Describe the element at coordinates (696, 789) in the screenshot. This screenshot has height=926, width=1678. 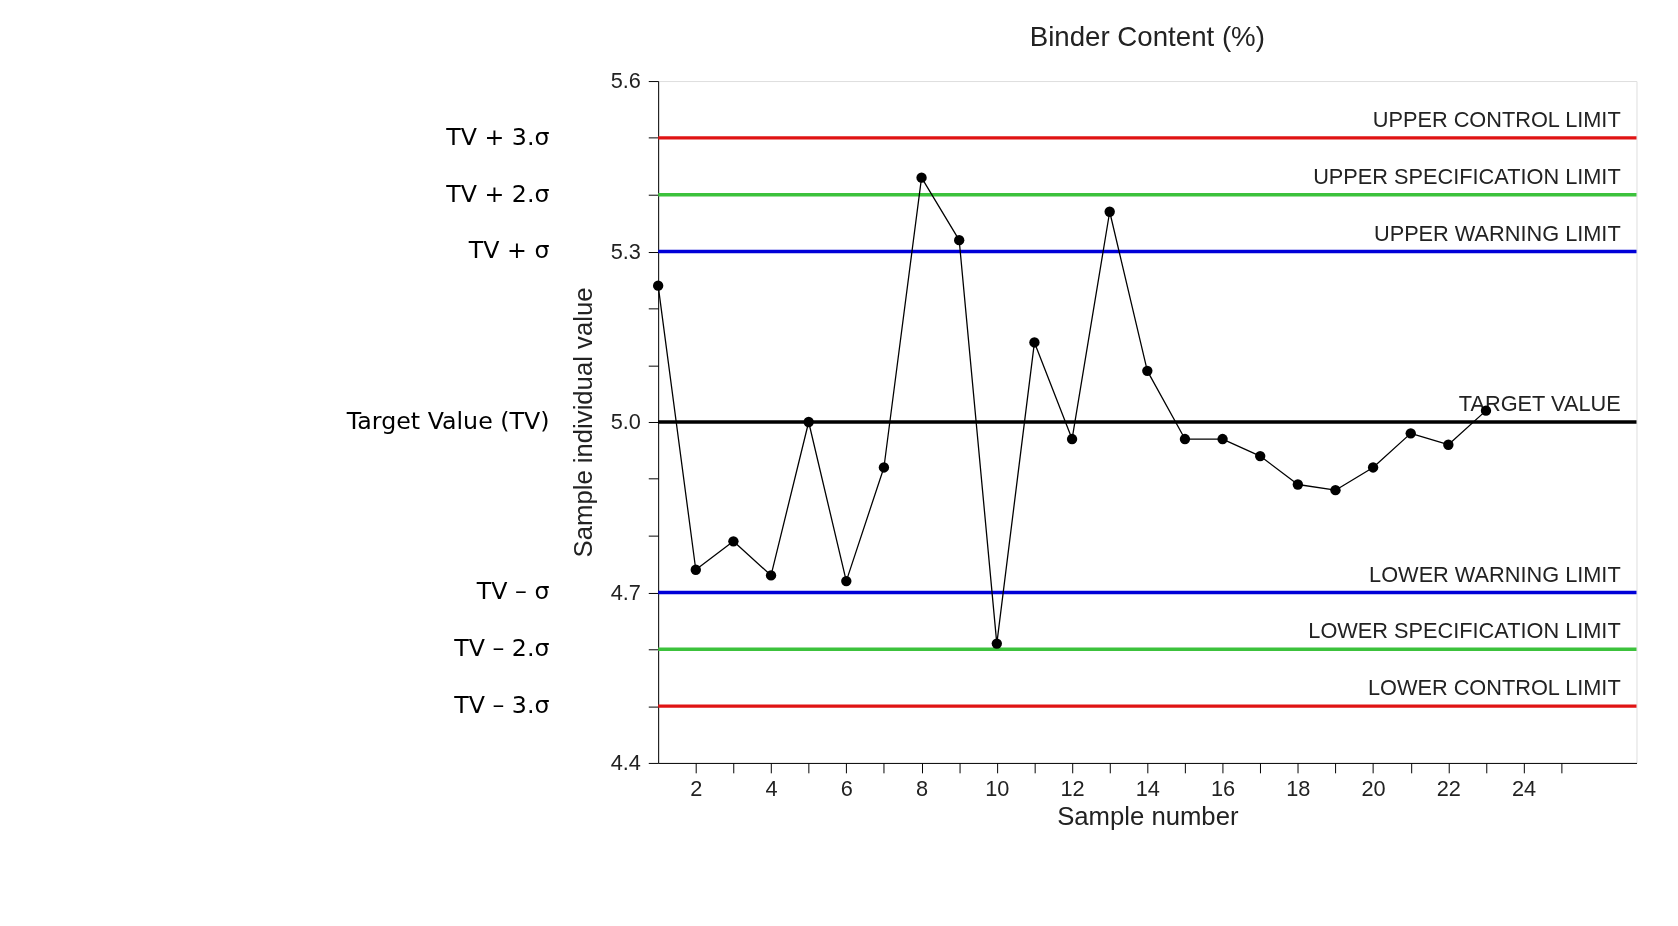
I see `x-tick-label: 2` at that location.